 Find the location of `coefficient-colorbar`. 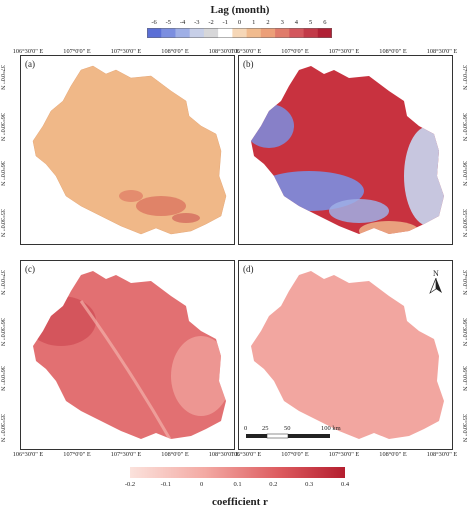

coefficient-colorbar is located at coordinates (237, 472).